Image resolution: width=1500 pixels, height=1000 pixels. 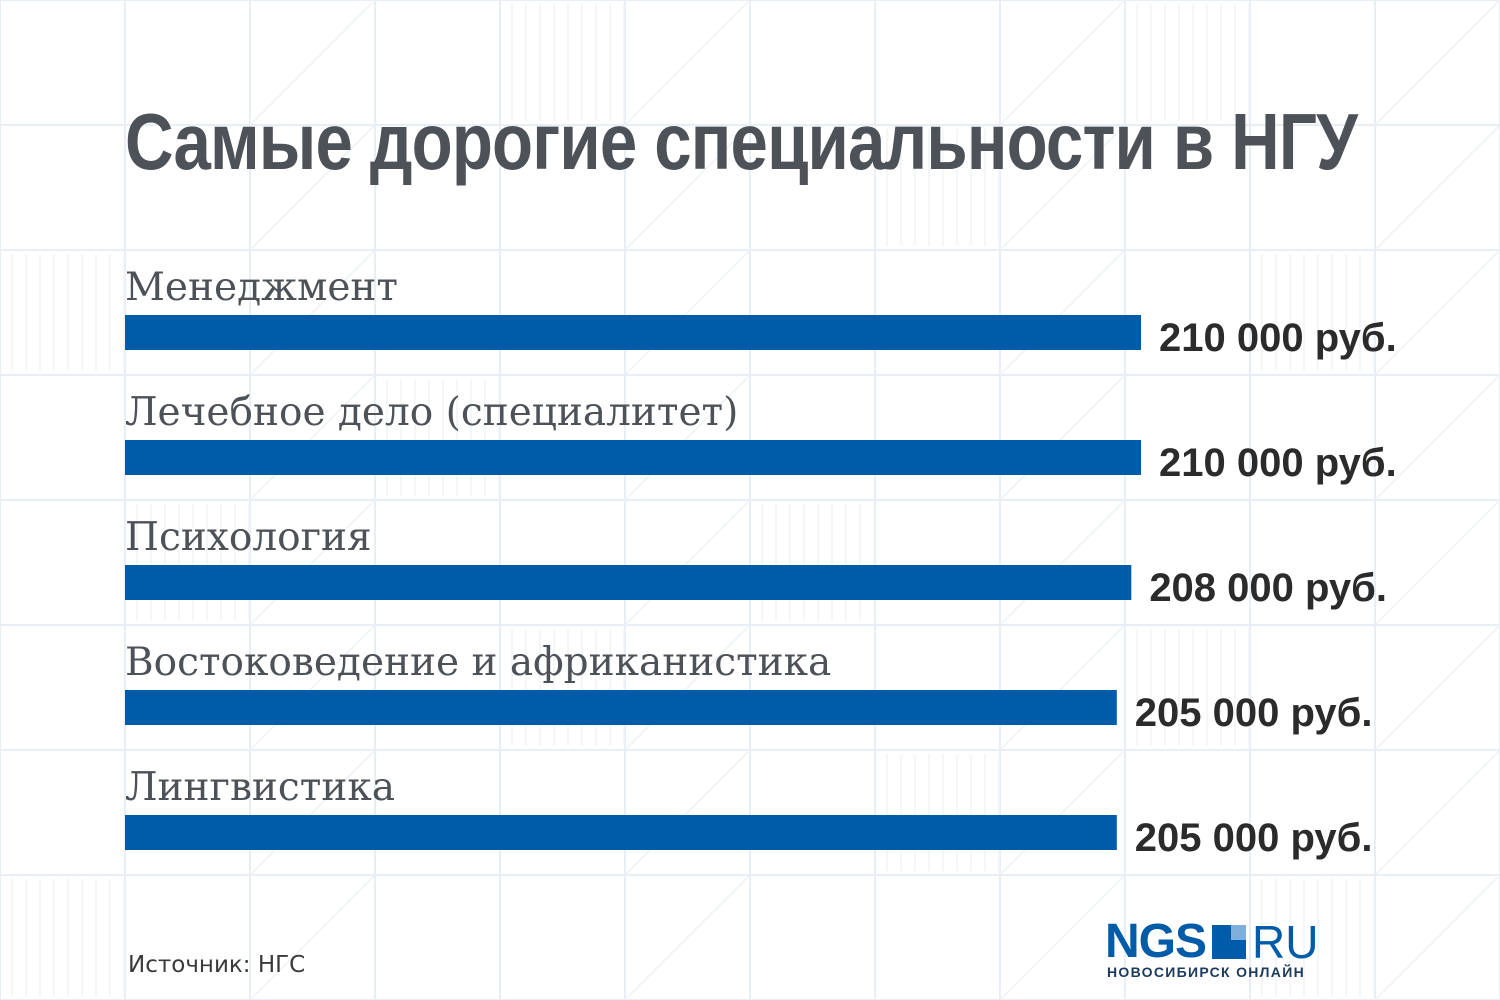 I want to click on source-note: Источник: НГС, so click(x=217, y=965).